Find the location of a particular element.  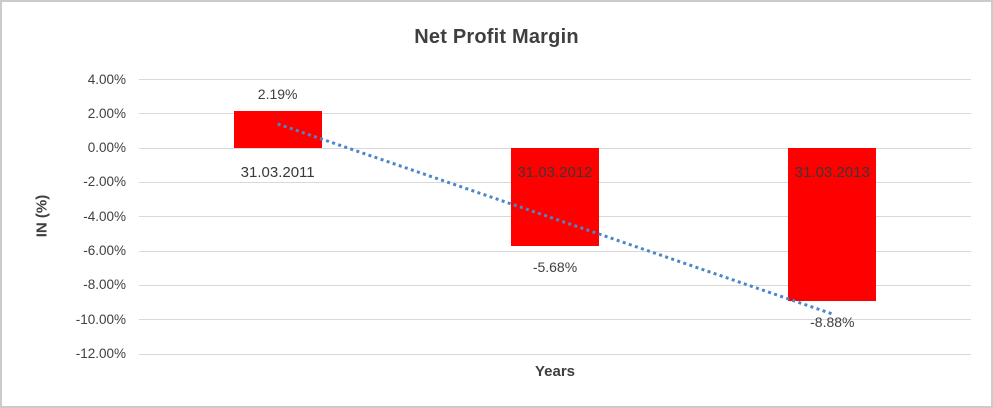

y-tick-label: 4.00% is located at coordinates (106, 79).